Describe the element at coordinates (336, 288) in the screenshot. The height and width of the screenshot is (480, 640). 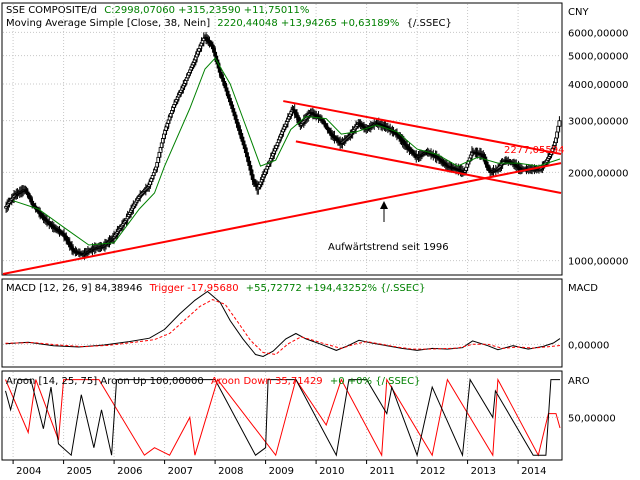
I see `macd-values: +55,72772 +194,43252% {/.SSEC}` at that location.